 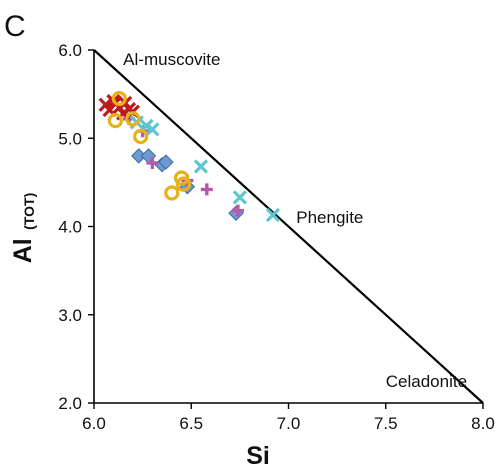 I want to click on x-tick-label: 8.0, so click(x=483, y=423).